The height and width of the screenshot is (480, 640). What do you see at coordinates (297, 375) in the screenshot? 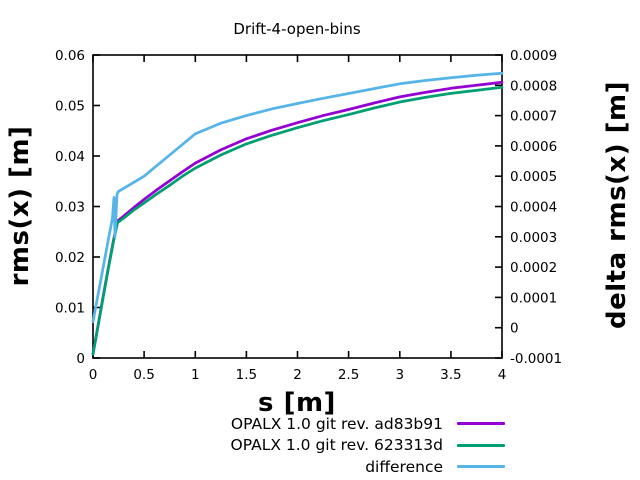
I see `x-tick-label: 2` at bounding box center [297, 375].